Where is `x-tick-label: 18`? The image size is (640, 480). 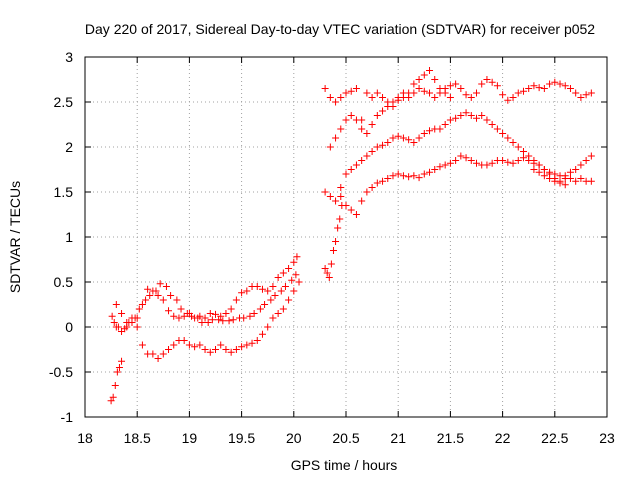
x-tick-label: 18 is located at coordinates (85, 438).